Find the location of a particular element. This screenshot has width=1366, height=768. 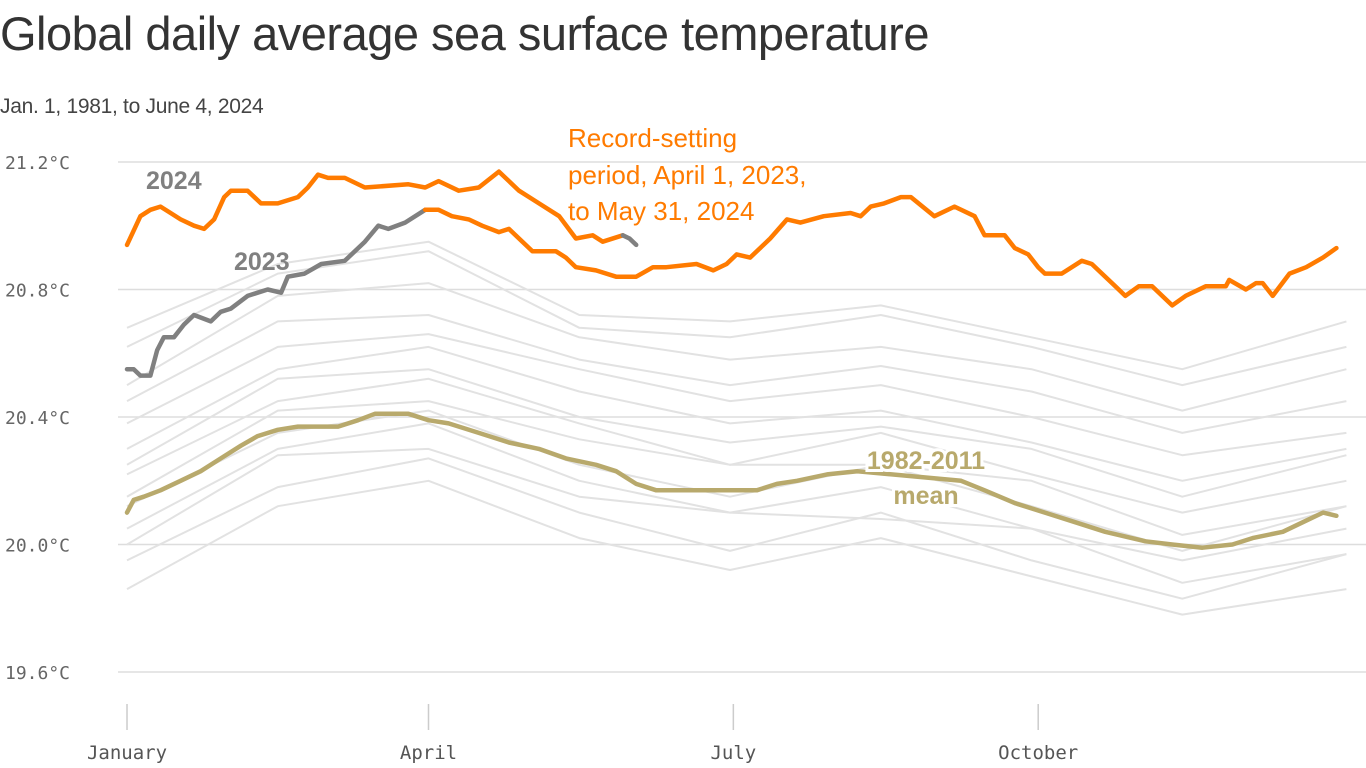

series-line-2023 is located at coordinates (276, 292).